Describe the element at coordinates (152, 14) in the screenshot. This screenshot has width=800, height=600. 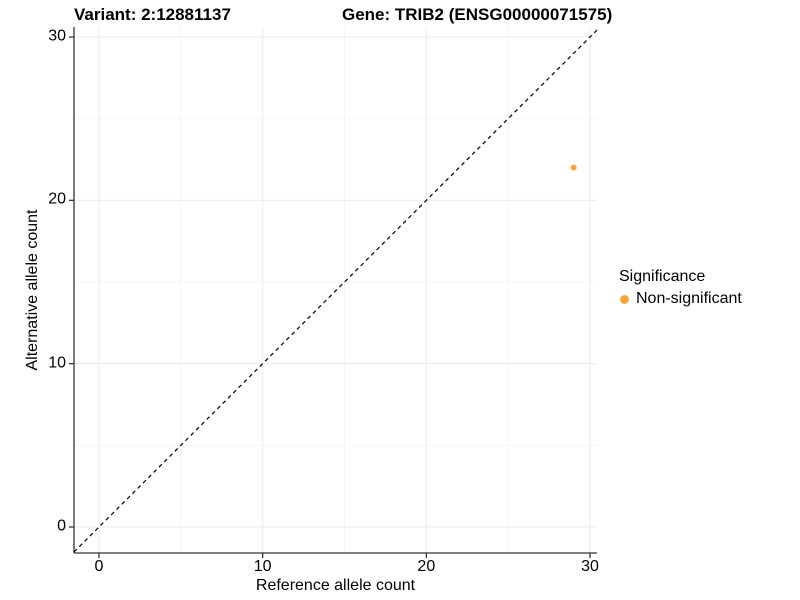
I see `variant-title: Variant: 2:12881137` at that location.